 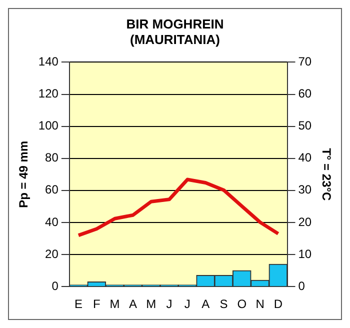 What do you see at coordinates (305, 253) in the screenshot?
I see `y2-tick-label: 10` at bounding box center [305, 253].